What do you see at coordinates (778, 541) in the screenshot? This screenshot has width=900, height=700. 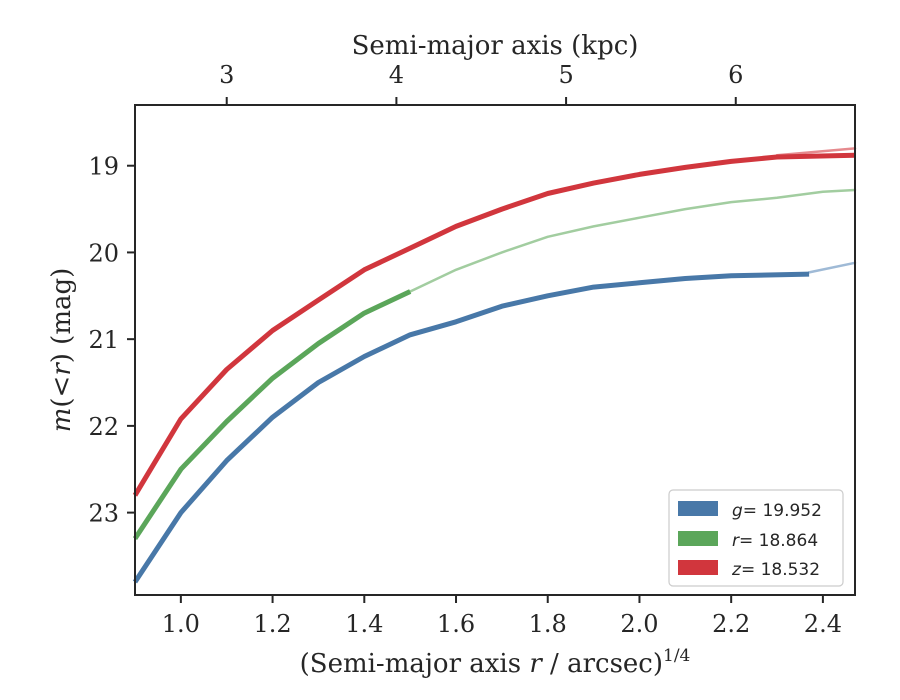 I see `legend-value-r: = 18.864` at bounding box center [778, 541].